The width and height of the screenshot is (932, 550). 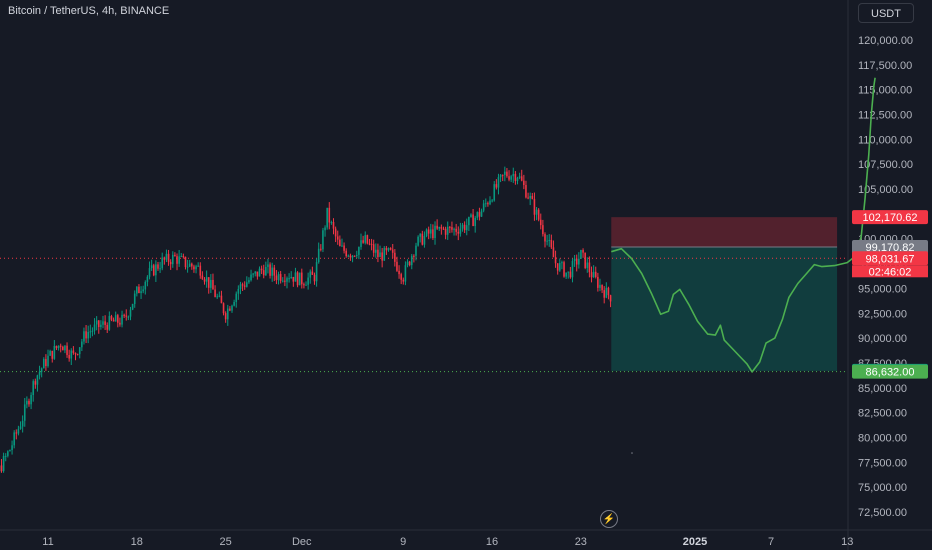 I want to click on y-tick-label: 115,000.00, so click(x=885, y=91).